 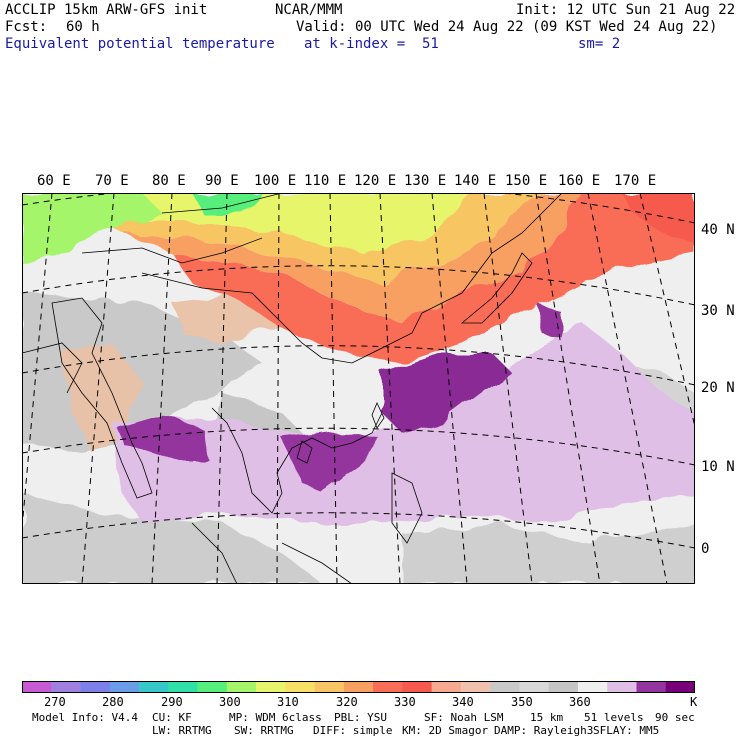 I want to click on light-orange-region, so click(x=312, y=238).